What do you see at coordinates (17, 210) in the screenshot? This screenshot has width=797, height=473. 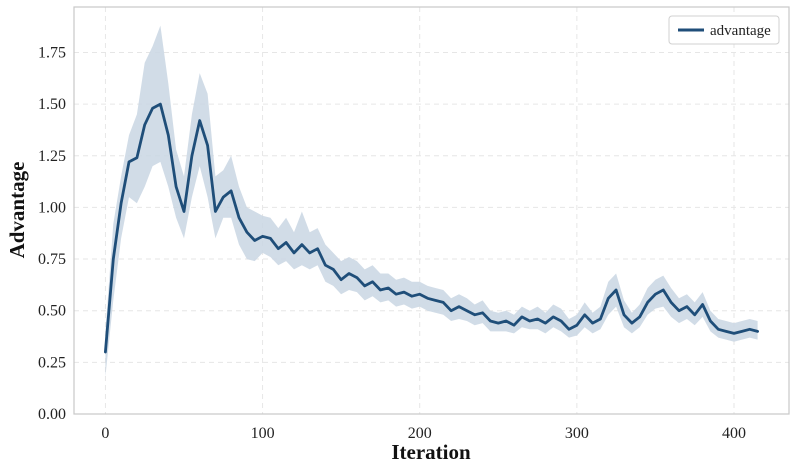 I see `y-axis-title: Advantage` at bounding box center [17, 210].